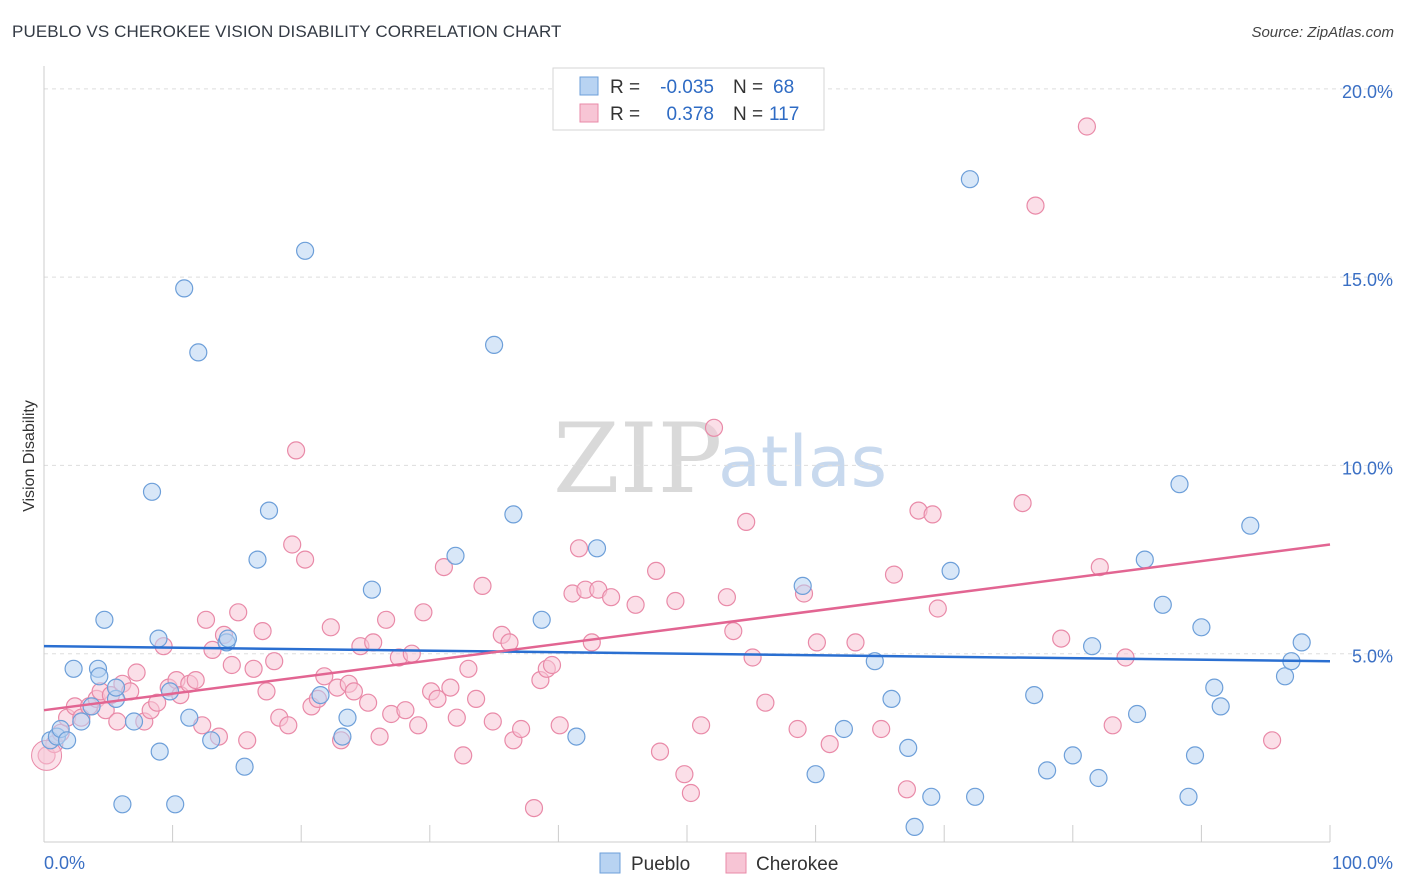 The width and height of the screenshot is (1406, 892). I want to click on legend-r-label-cherokee: R =, so click(625, 114).